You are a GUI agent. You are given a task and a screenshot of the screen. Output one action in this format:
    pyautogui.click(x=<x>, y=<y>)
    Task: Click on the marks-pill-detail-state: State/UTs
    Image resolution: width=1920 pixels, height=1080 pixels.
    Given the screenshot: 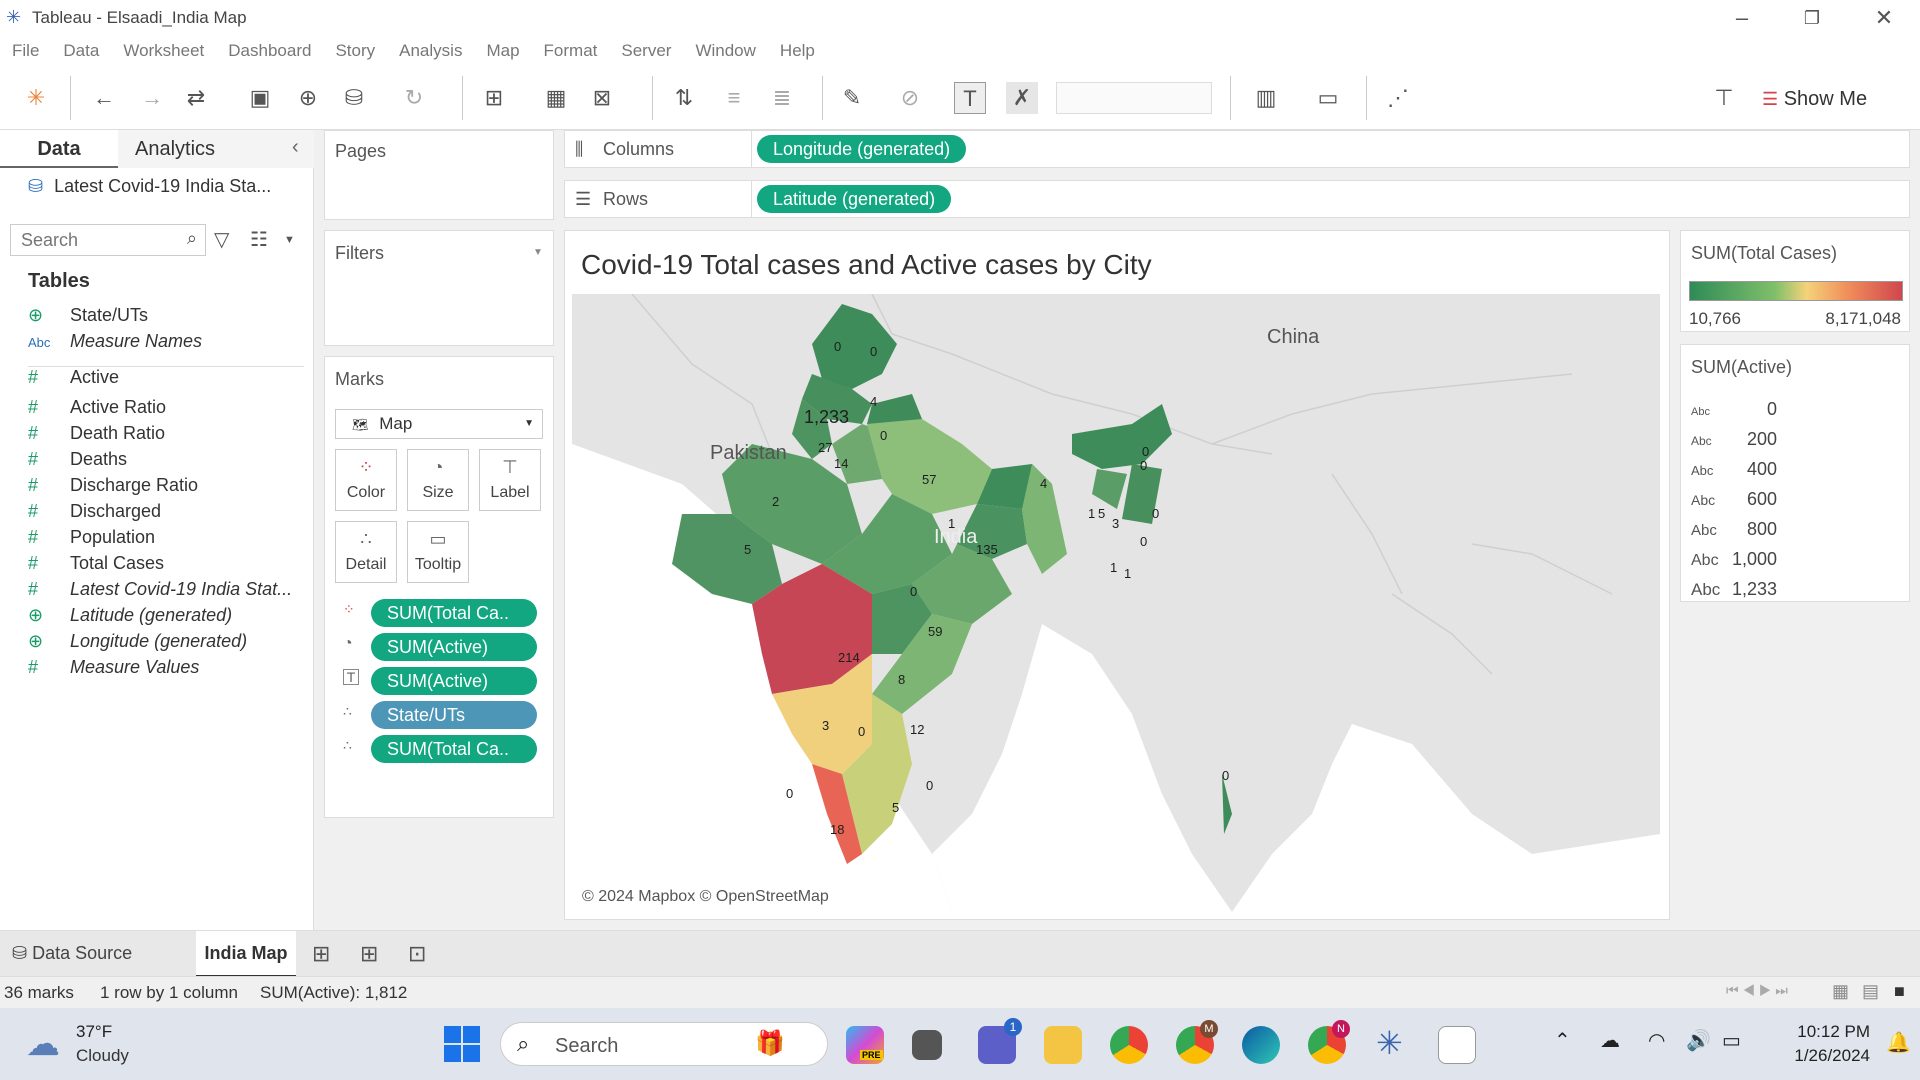 What is the action you would take?
    pyautogui.click(x=454, y=715)
    